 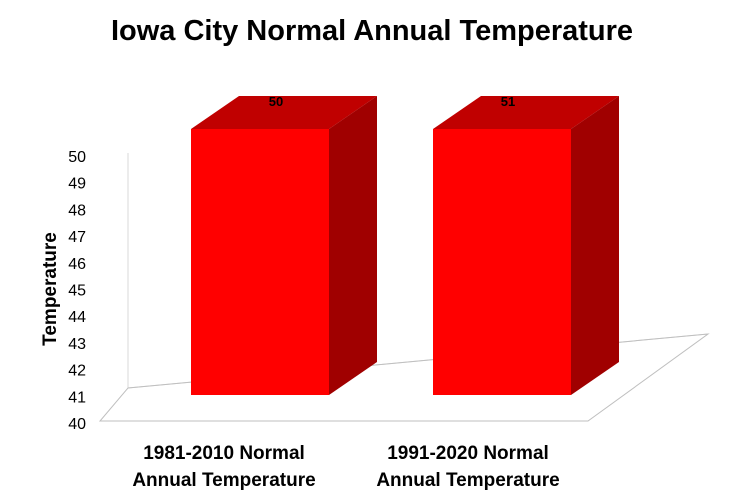 I want to click on y-tick-label: 48, so click(x=77, y=210).